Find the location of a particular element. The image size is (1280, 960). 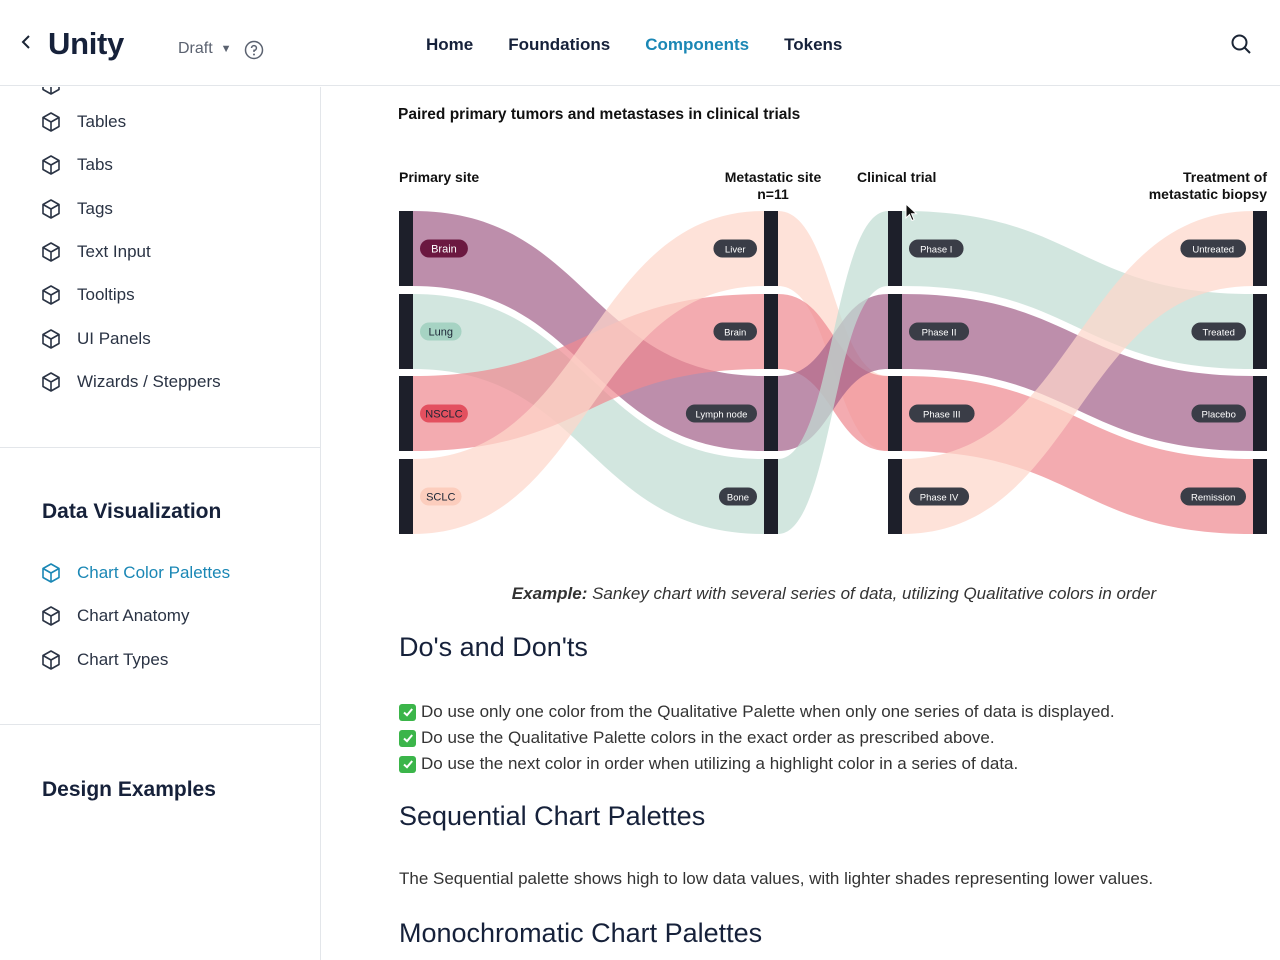

sankey-node-label: Lung is located at coordinates (441, 331).